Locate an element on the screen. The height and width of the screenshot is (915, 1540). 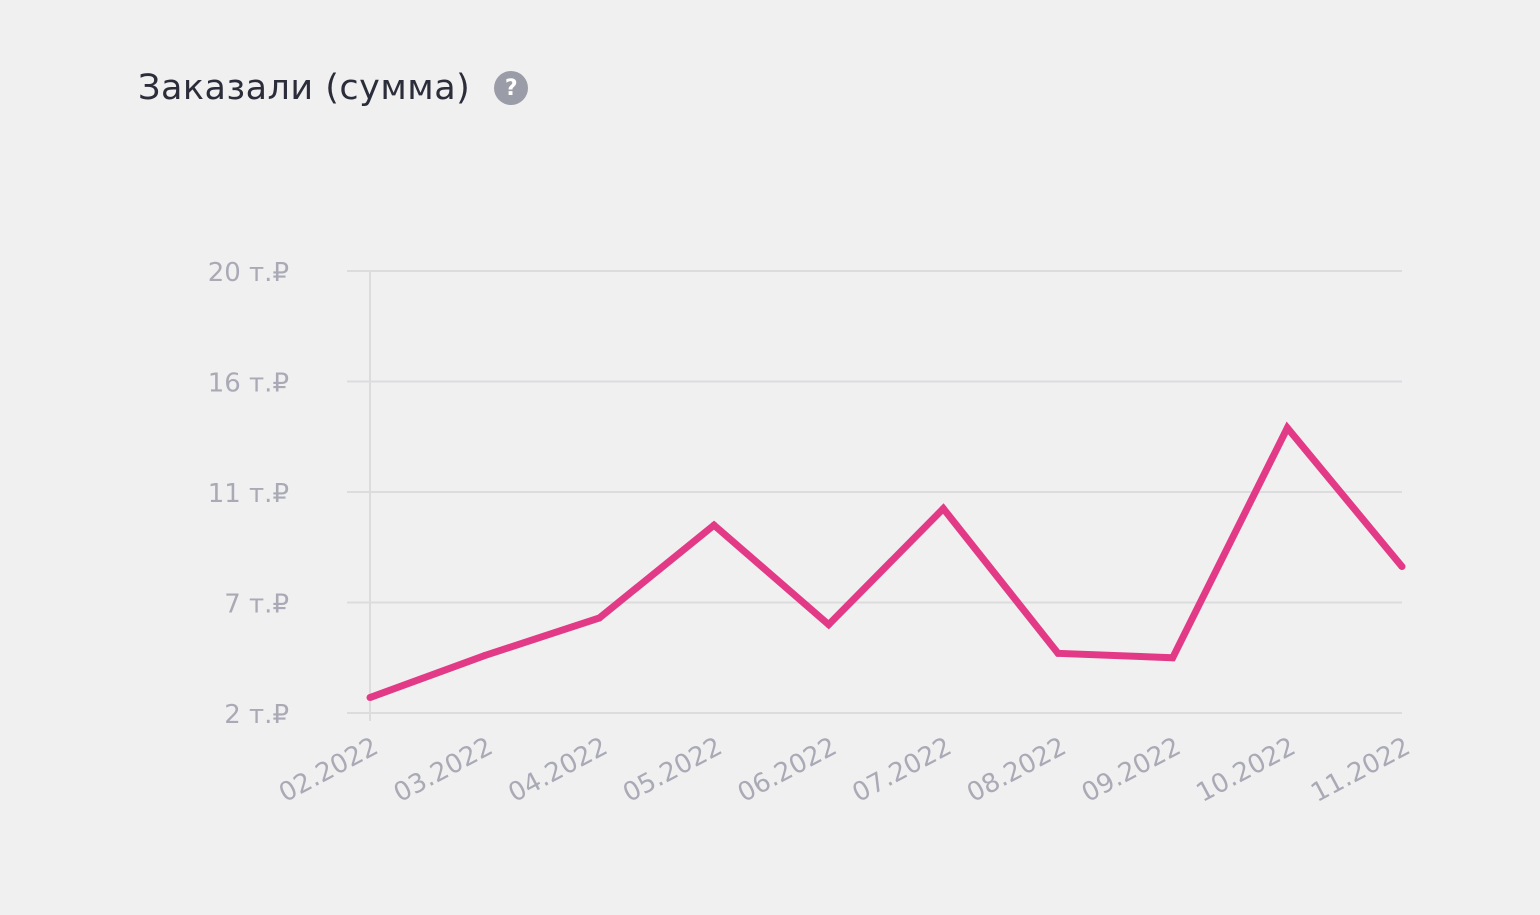
x-tick-label: 08.2022 is located at coordinates (1016, 770).